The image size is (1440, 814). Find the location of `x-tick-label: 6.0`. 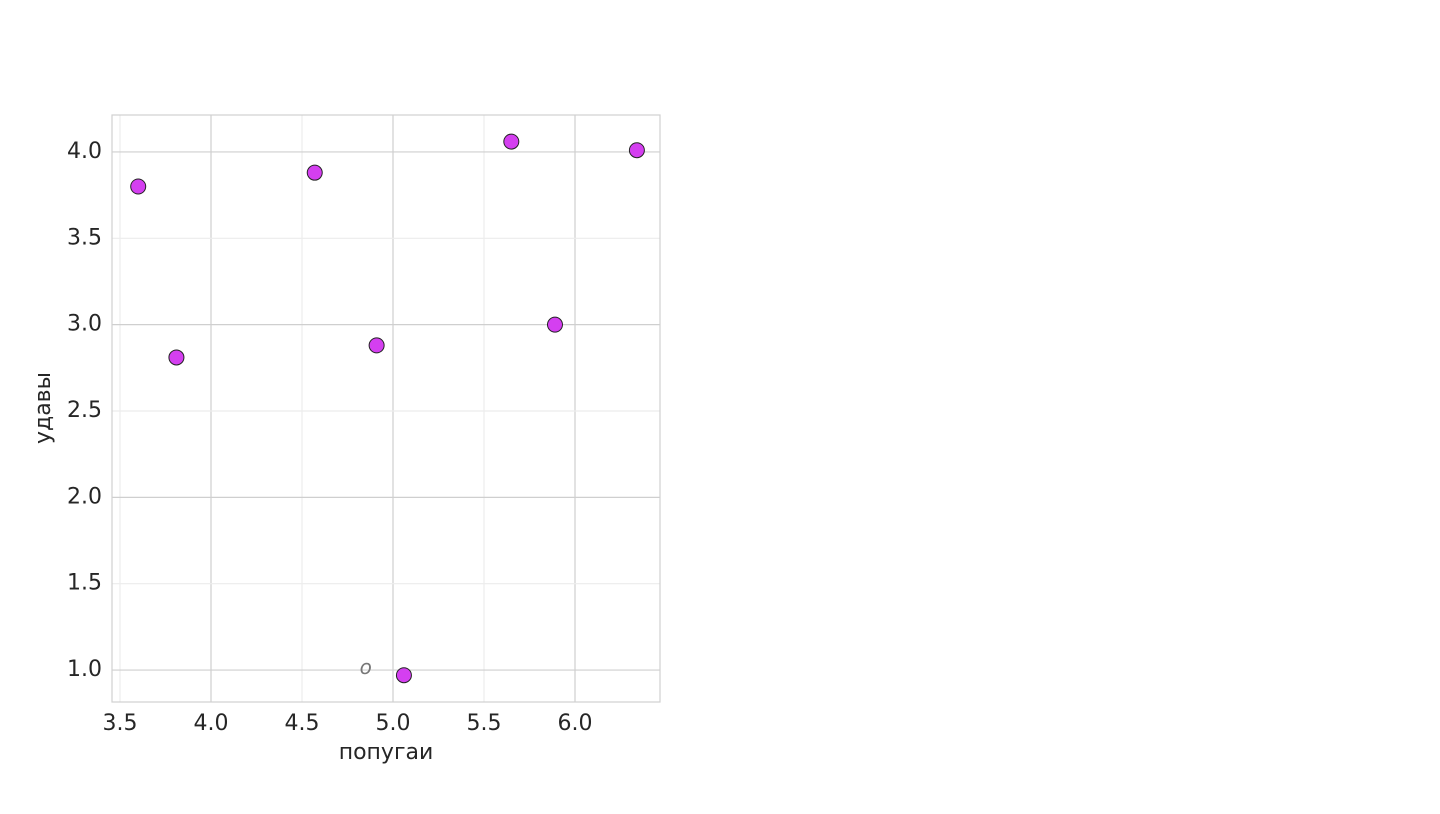

x-tick-label: 6.0 is located at coordinates (575, 723).